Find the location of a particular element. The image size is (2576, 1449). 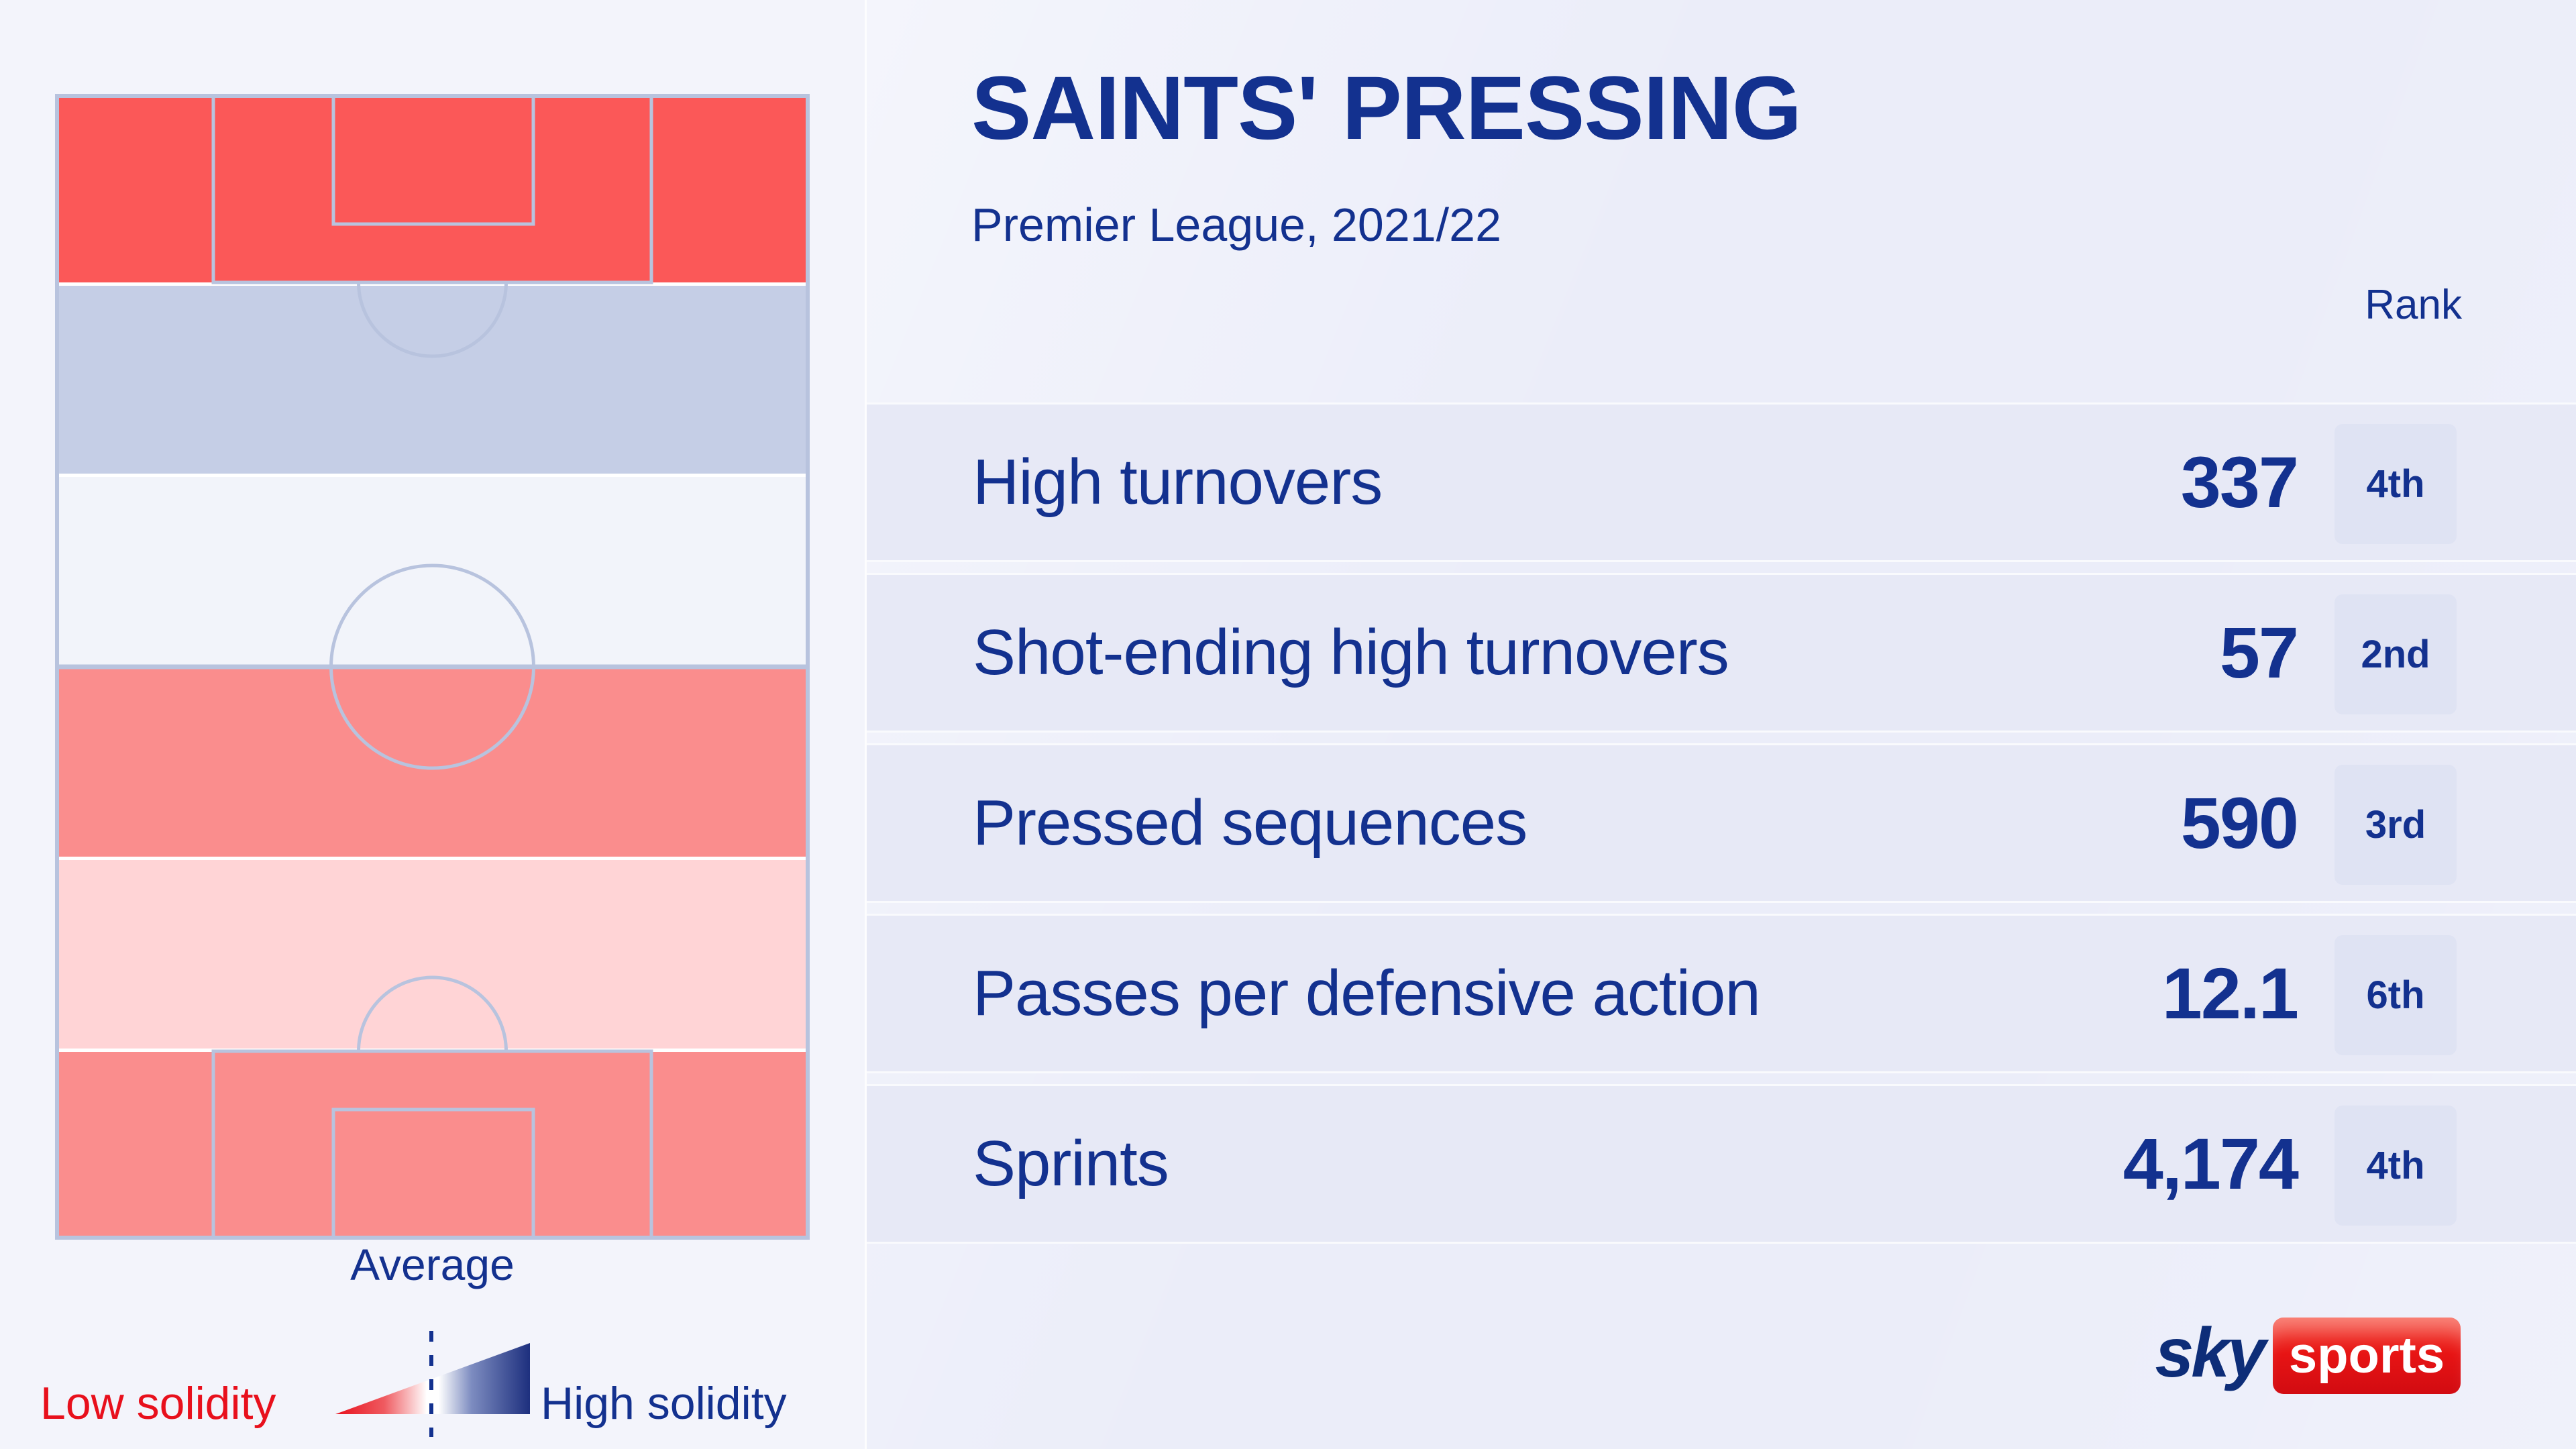

sports-logo-box: sports is located at coordinates (2367, 1356).